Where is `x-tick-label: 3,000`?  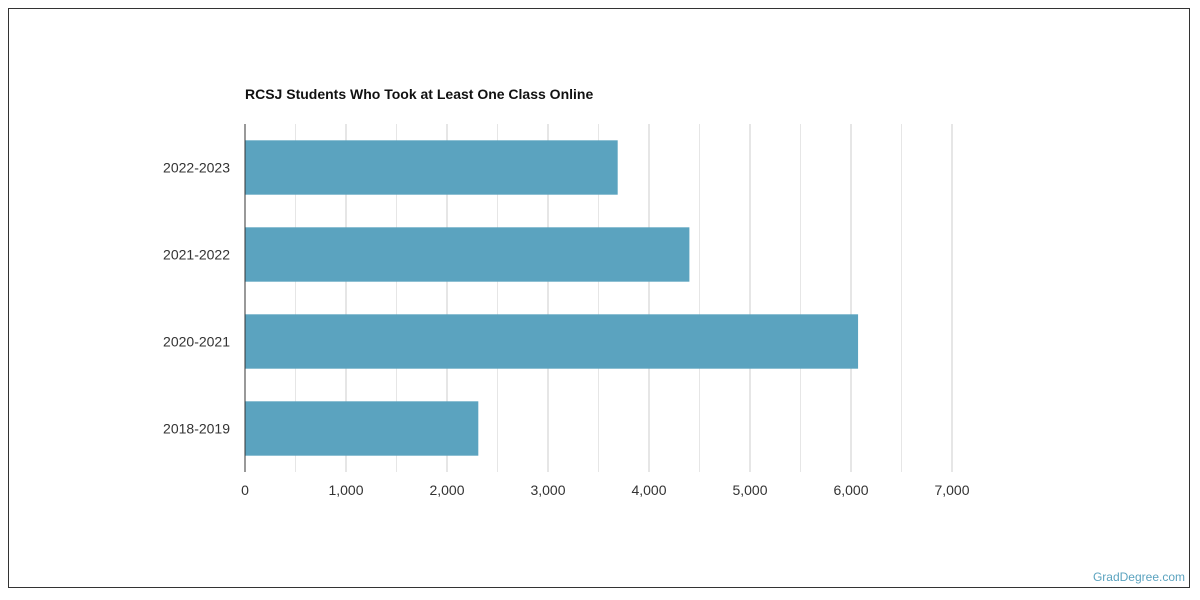
x-tick-label: 3,000 is located at coordinates (547, 490).